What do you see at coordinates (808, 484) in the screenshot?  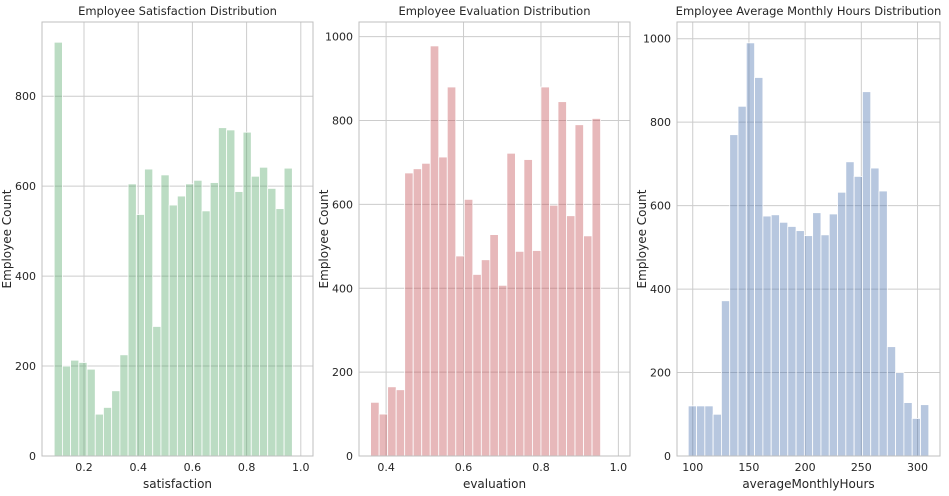 I see `x-axis-label: averageMonthlyHours` at bounding box center [808, 484].